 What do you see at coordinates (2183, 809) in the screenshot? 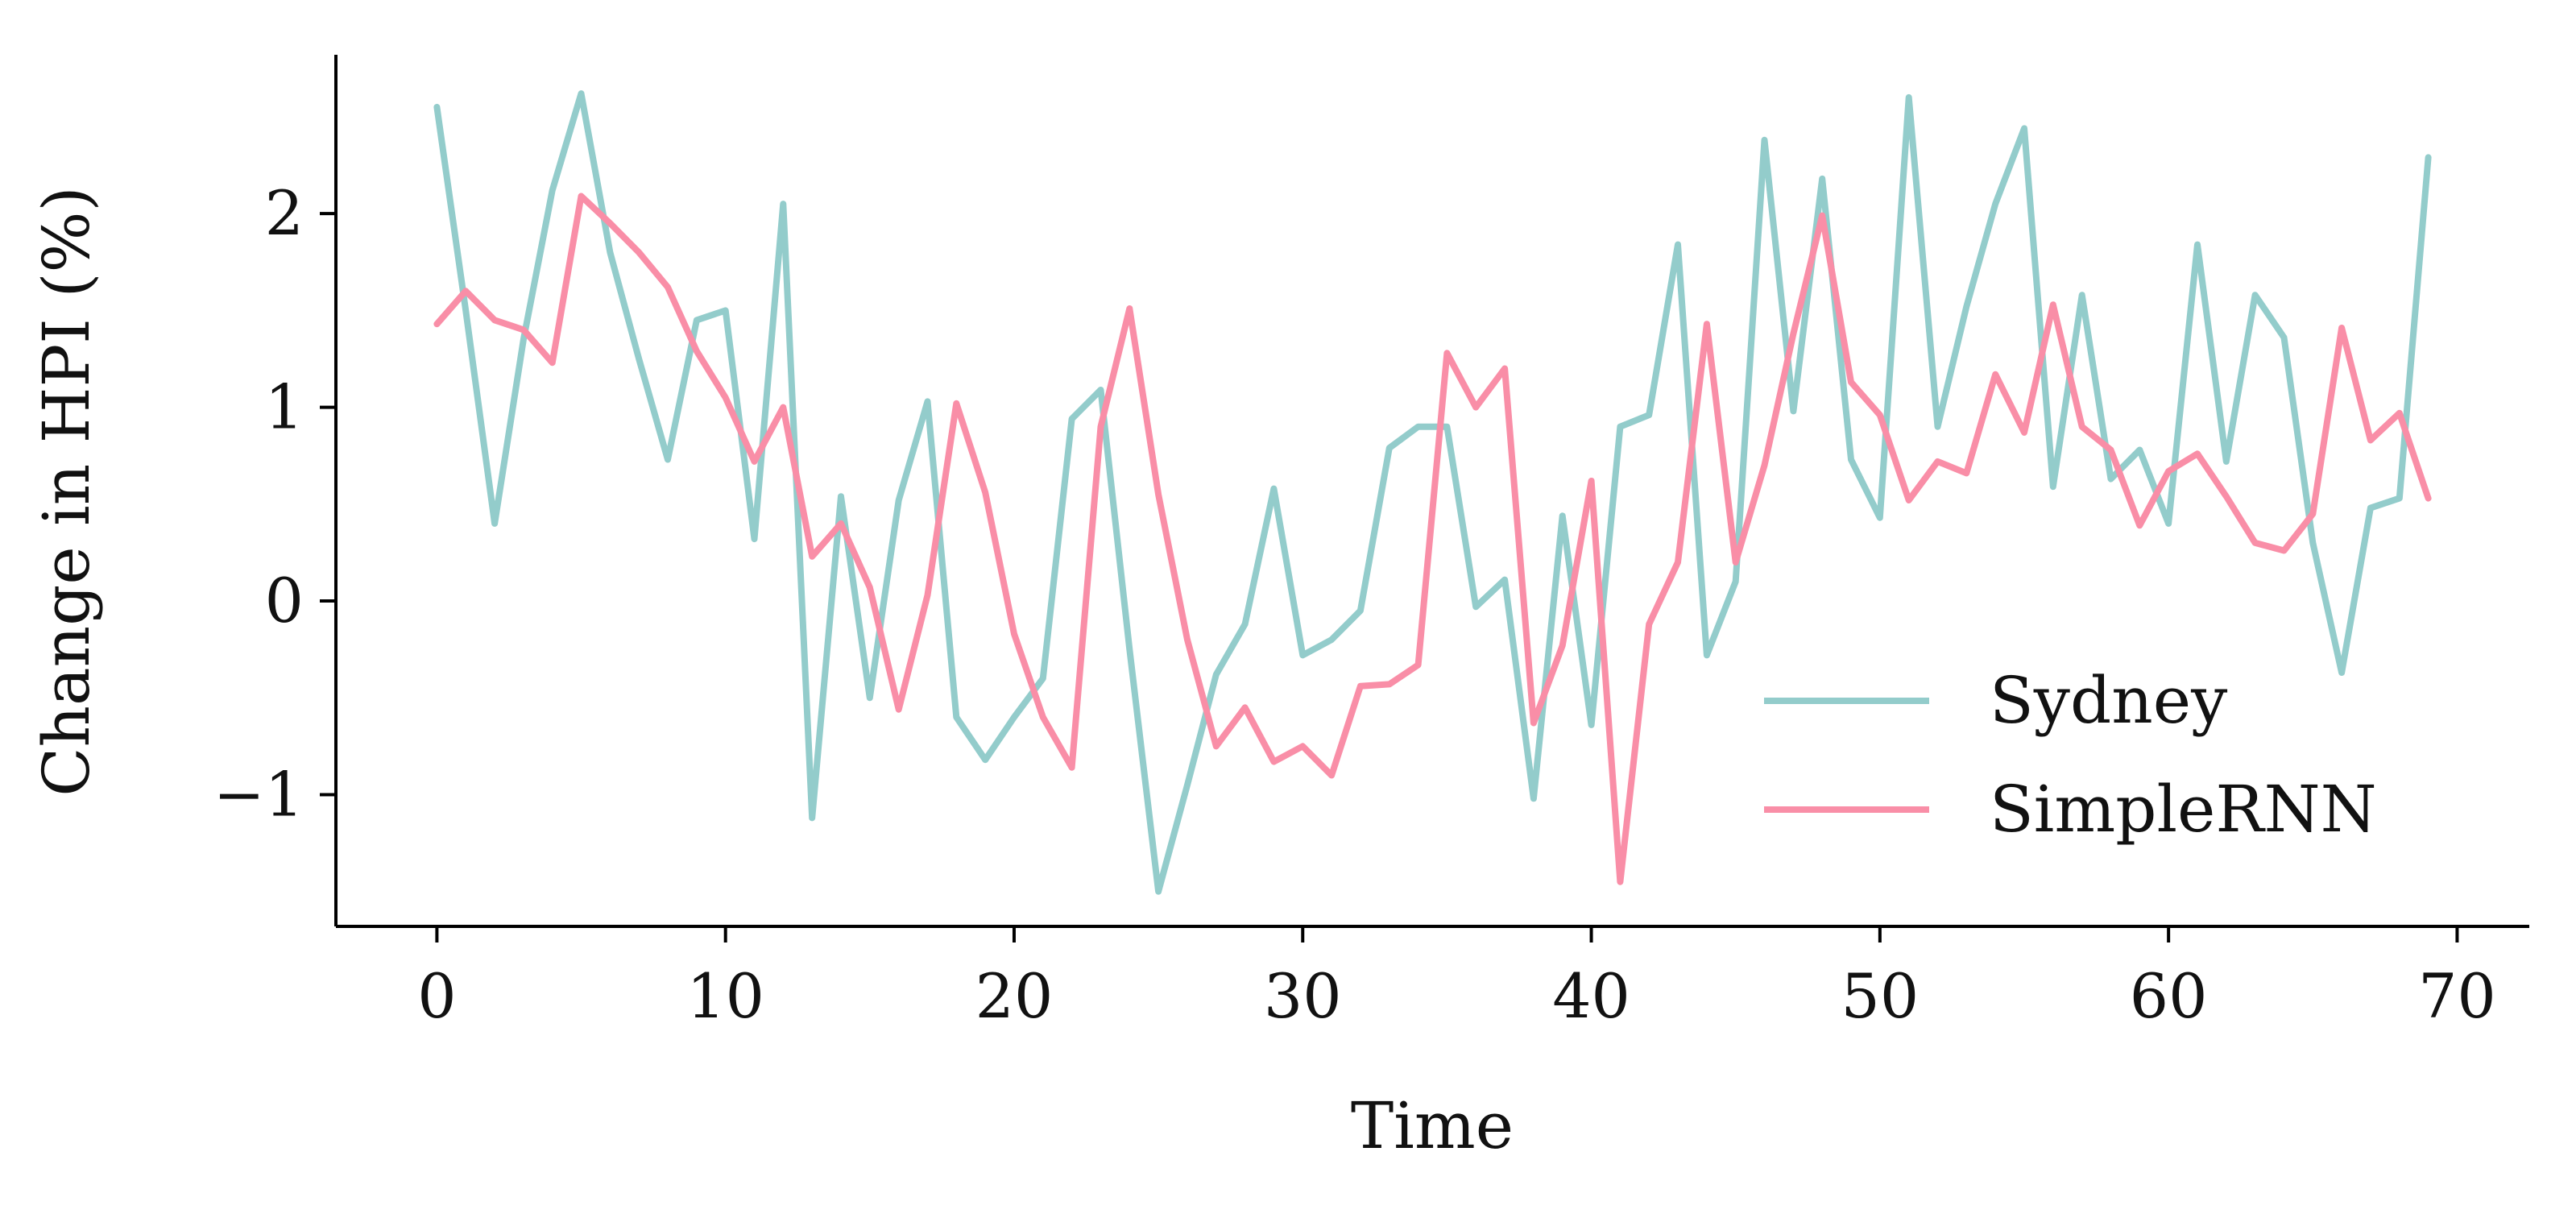
I see `legend-label-simplernn: SimpleRNN` at bounding box center [2183, 809].